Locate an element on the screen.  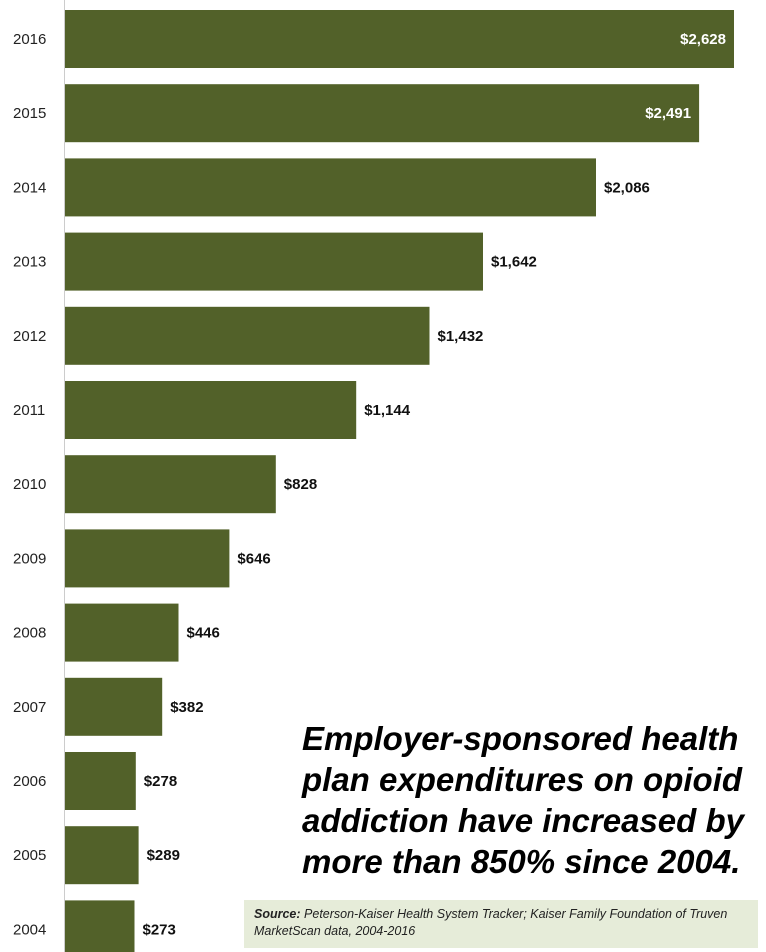
bar-2009 is located at coordinates (147, 558).